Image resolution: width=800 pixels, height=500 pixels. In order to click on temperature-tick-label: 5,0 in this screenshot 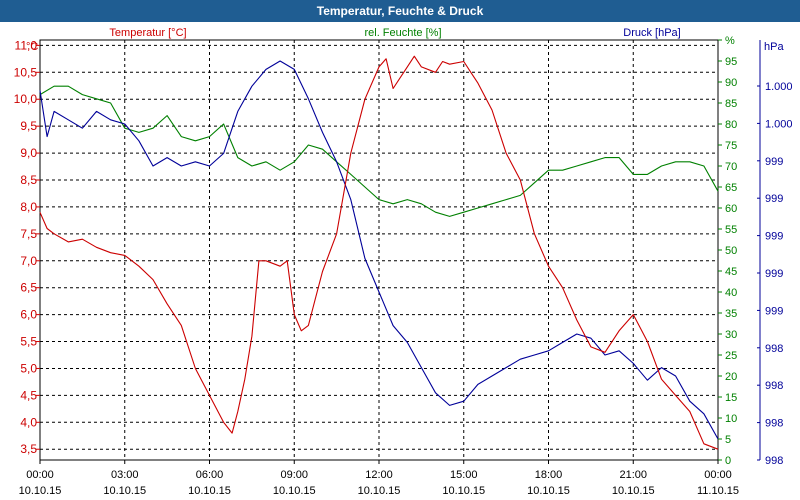, I will do `click(28, 368)`.